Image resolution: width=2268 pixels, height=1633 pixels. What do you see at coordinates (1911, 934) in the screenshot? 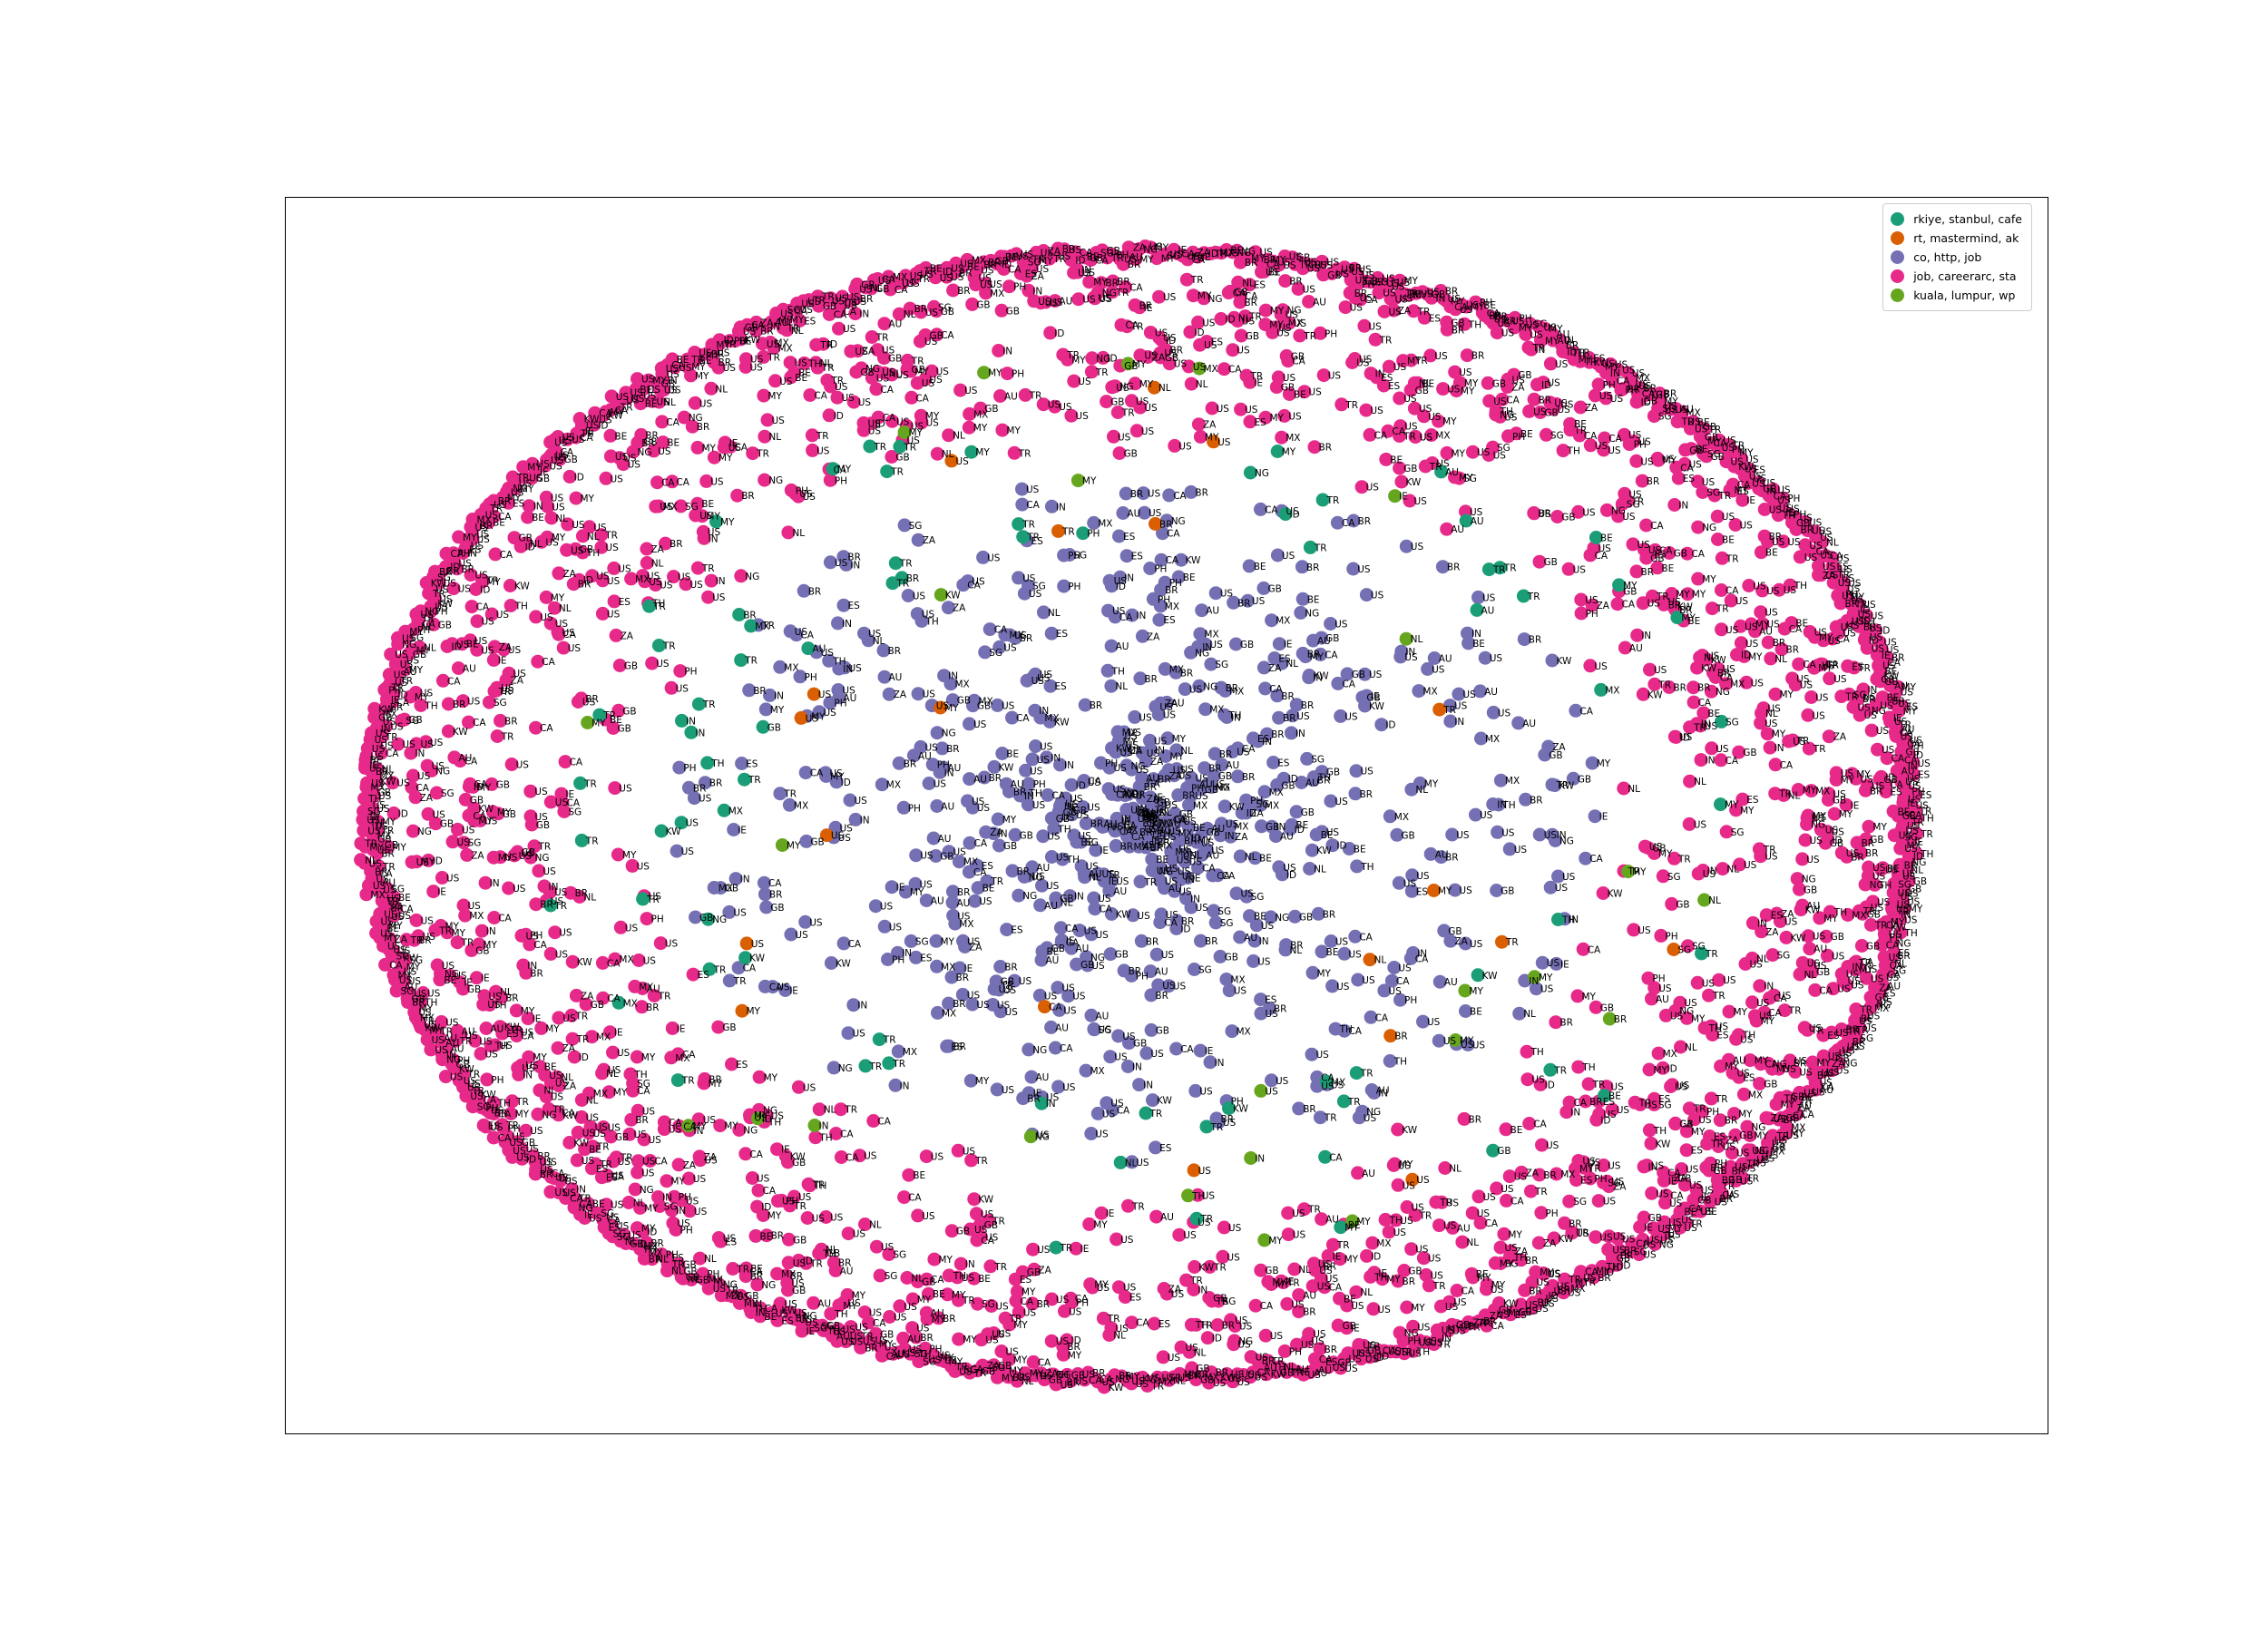
I see `node-label: TH` at bounding box center [1911, 934].